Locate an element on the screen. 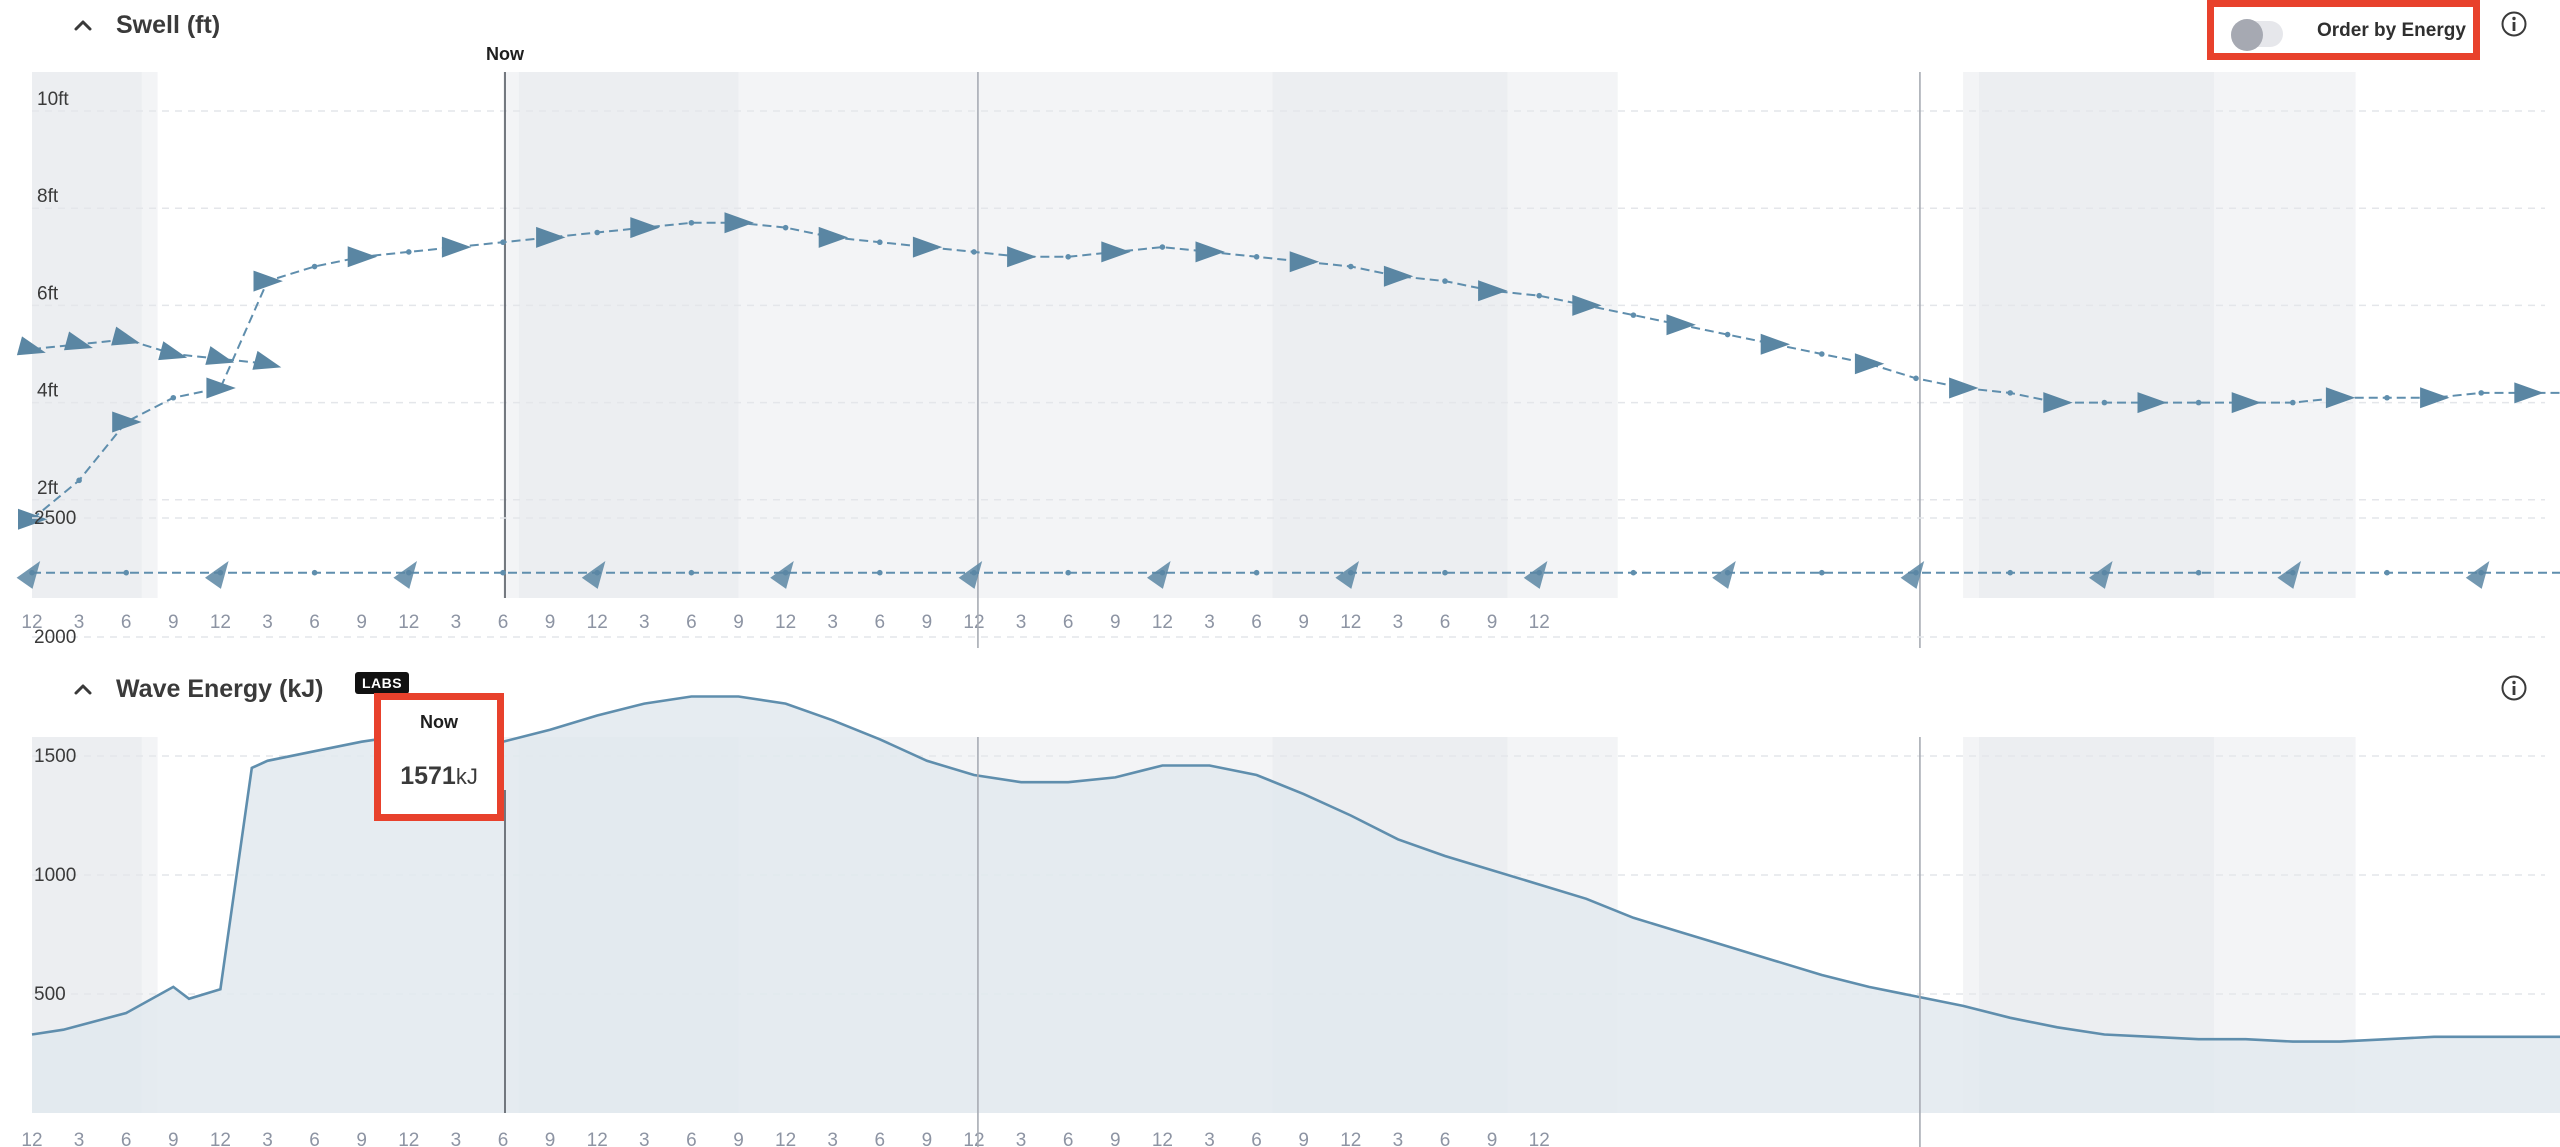 The height and width of the screenshot is (1147, 2560). order-by-energy-toggle is located at coordinates (2257, 35).